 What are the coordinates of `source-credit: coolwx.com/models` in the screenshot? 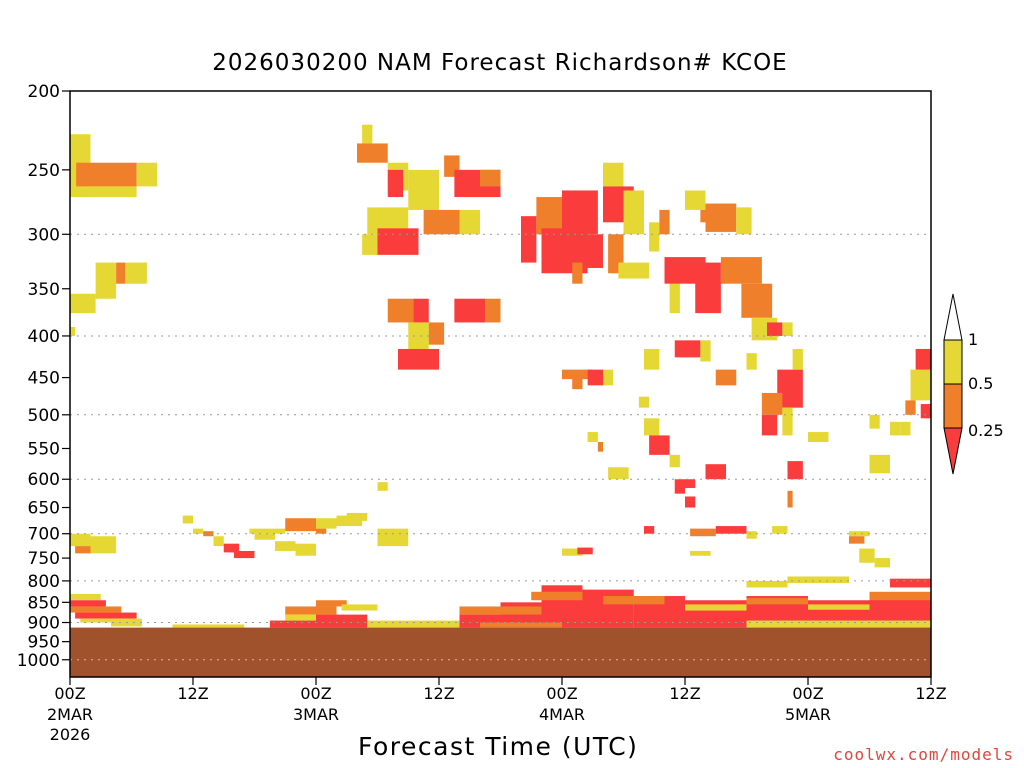 It's located at (923, 754).